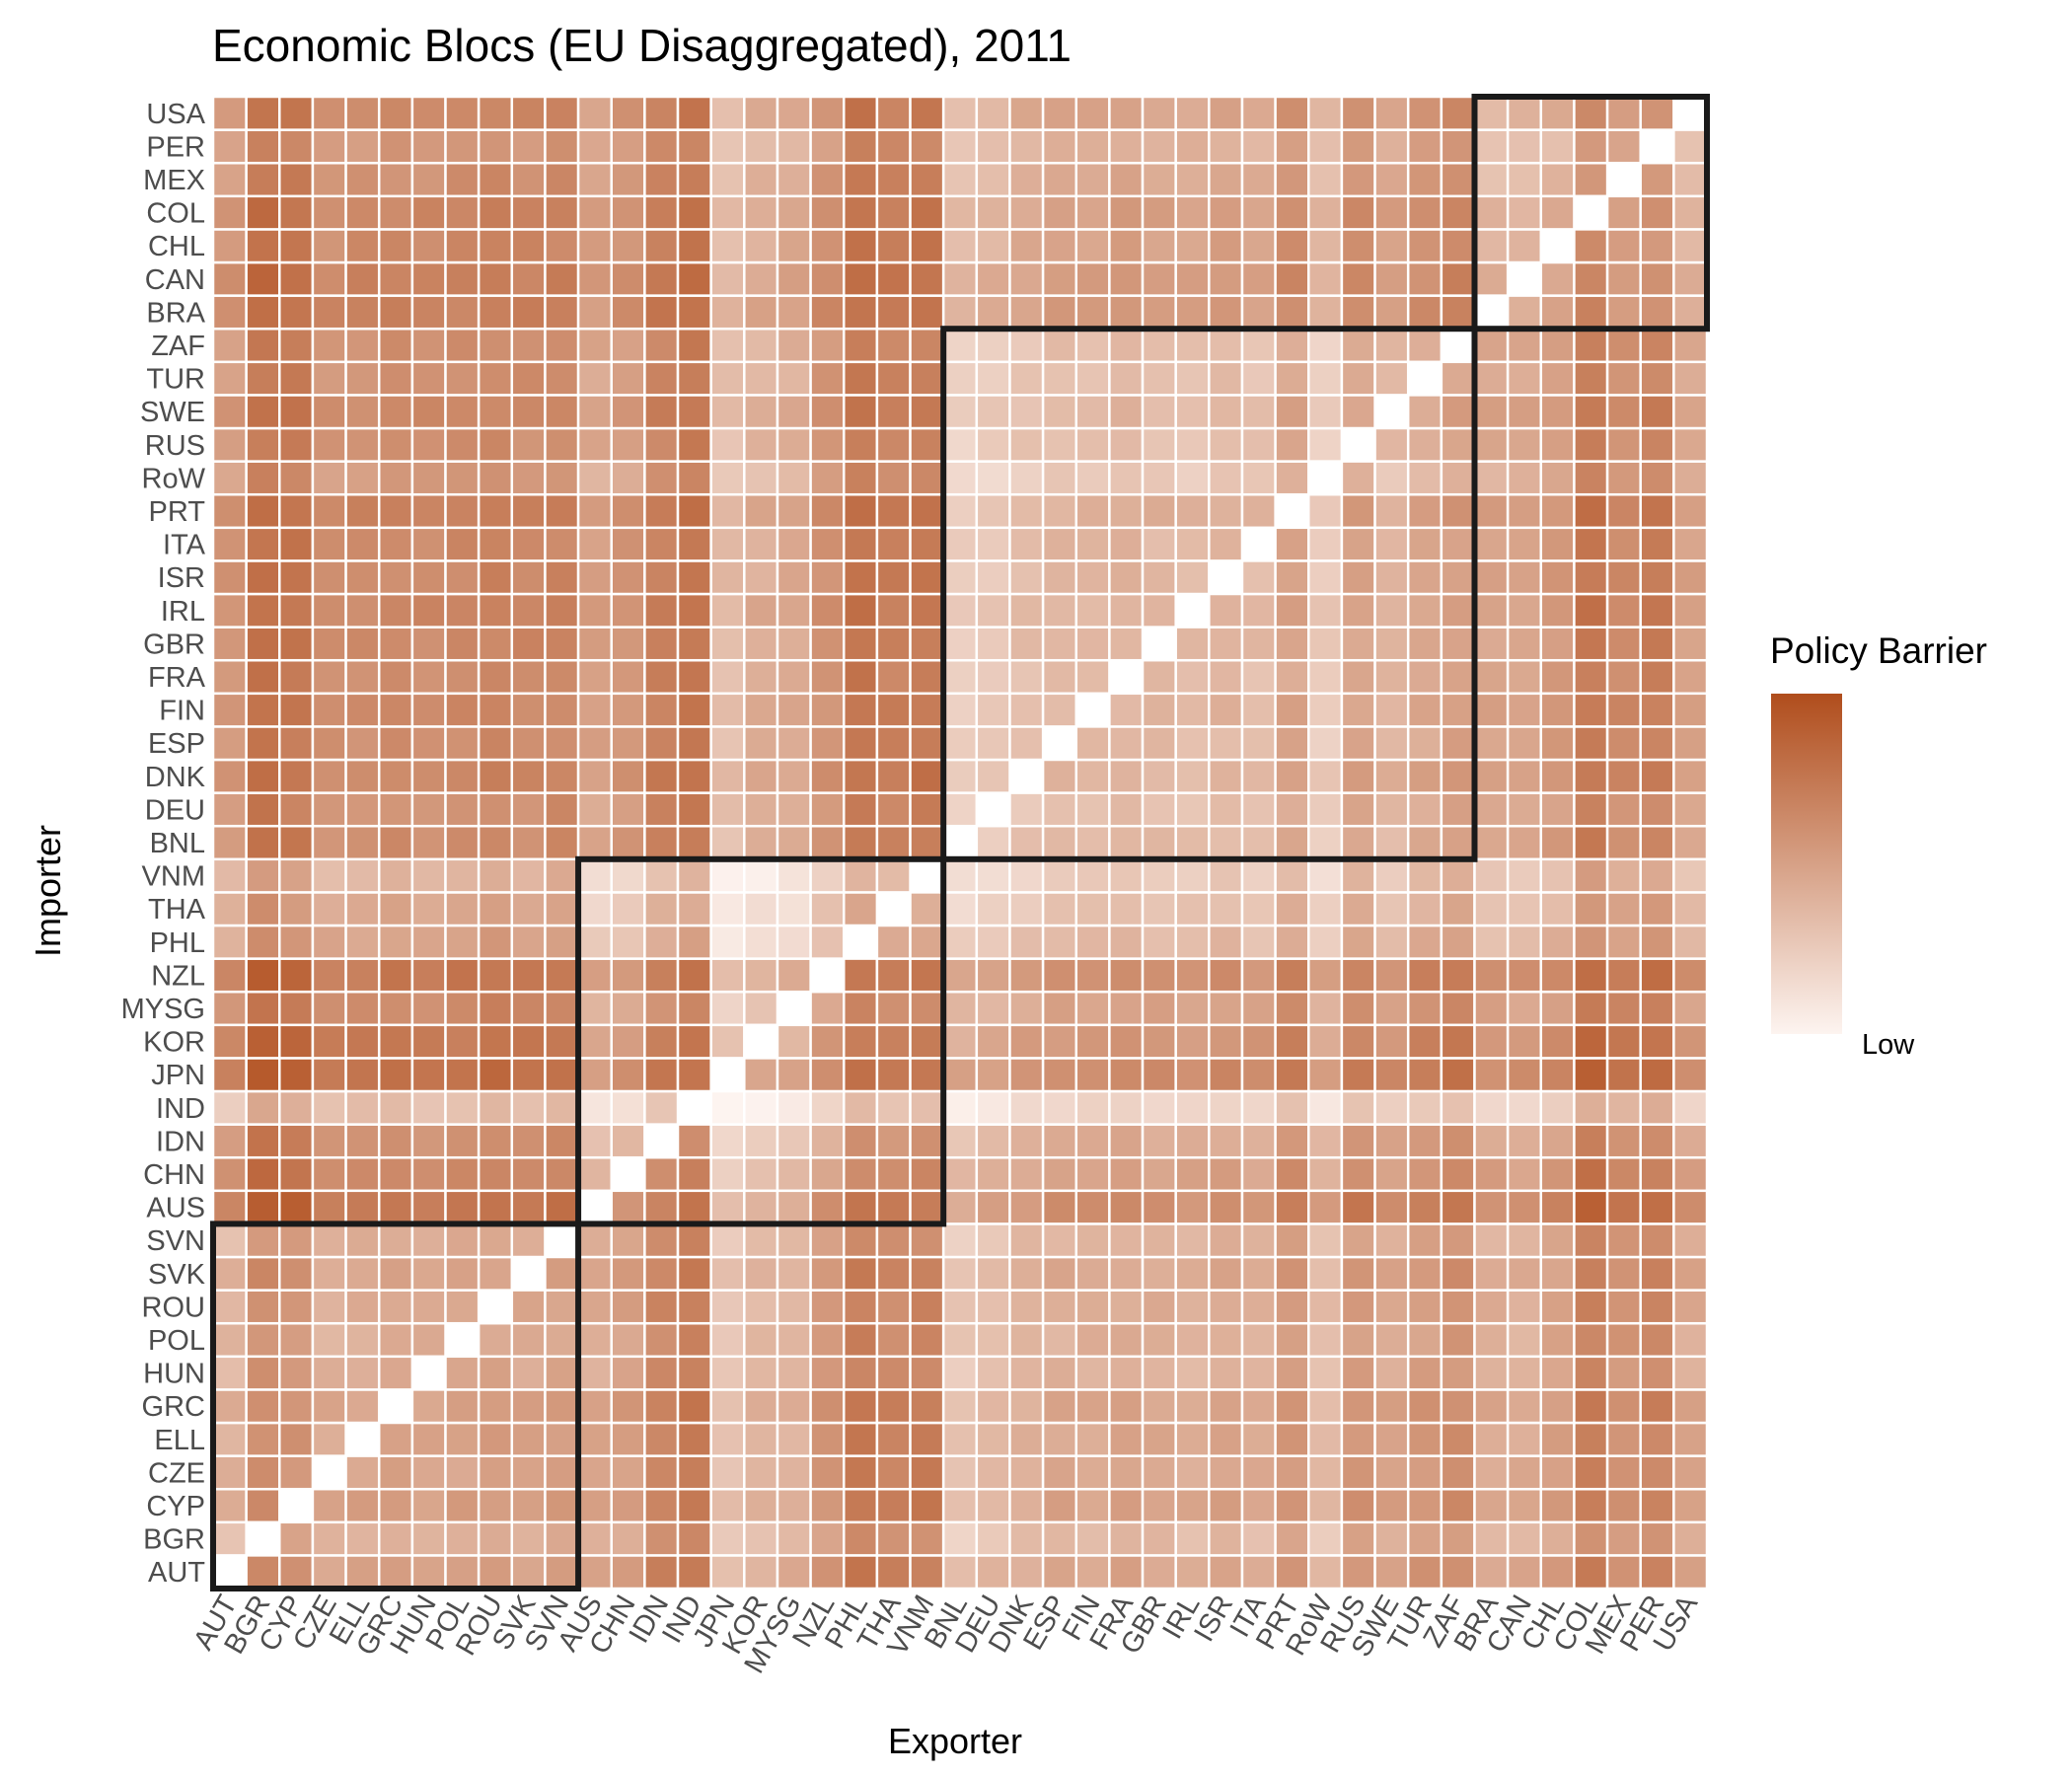 The image size is (2072, 1776). I want to click on y-tick-label: ELL, so click(179, 1440).